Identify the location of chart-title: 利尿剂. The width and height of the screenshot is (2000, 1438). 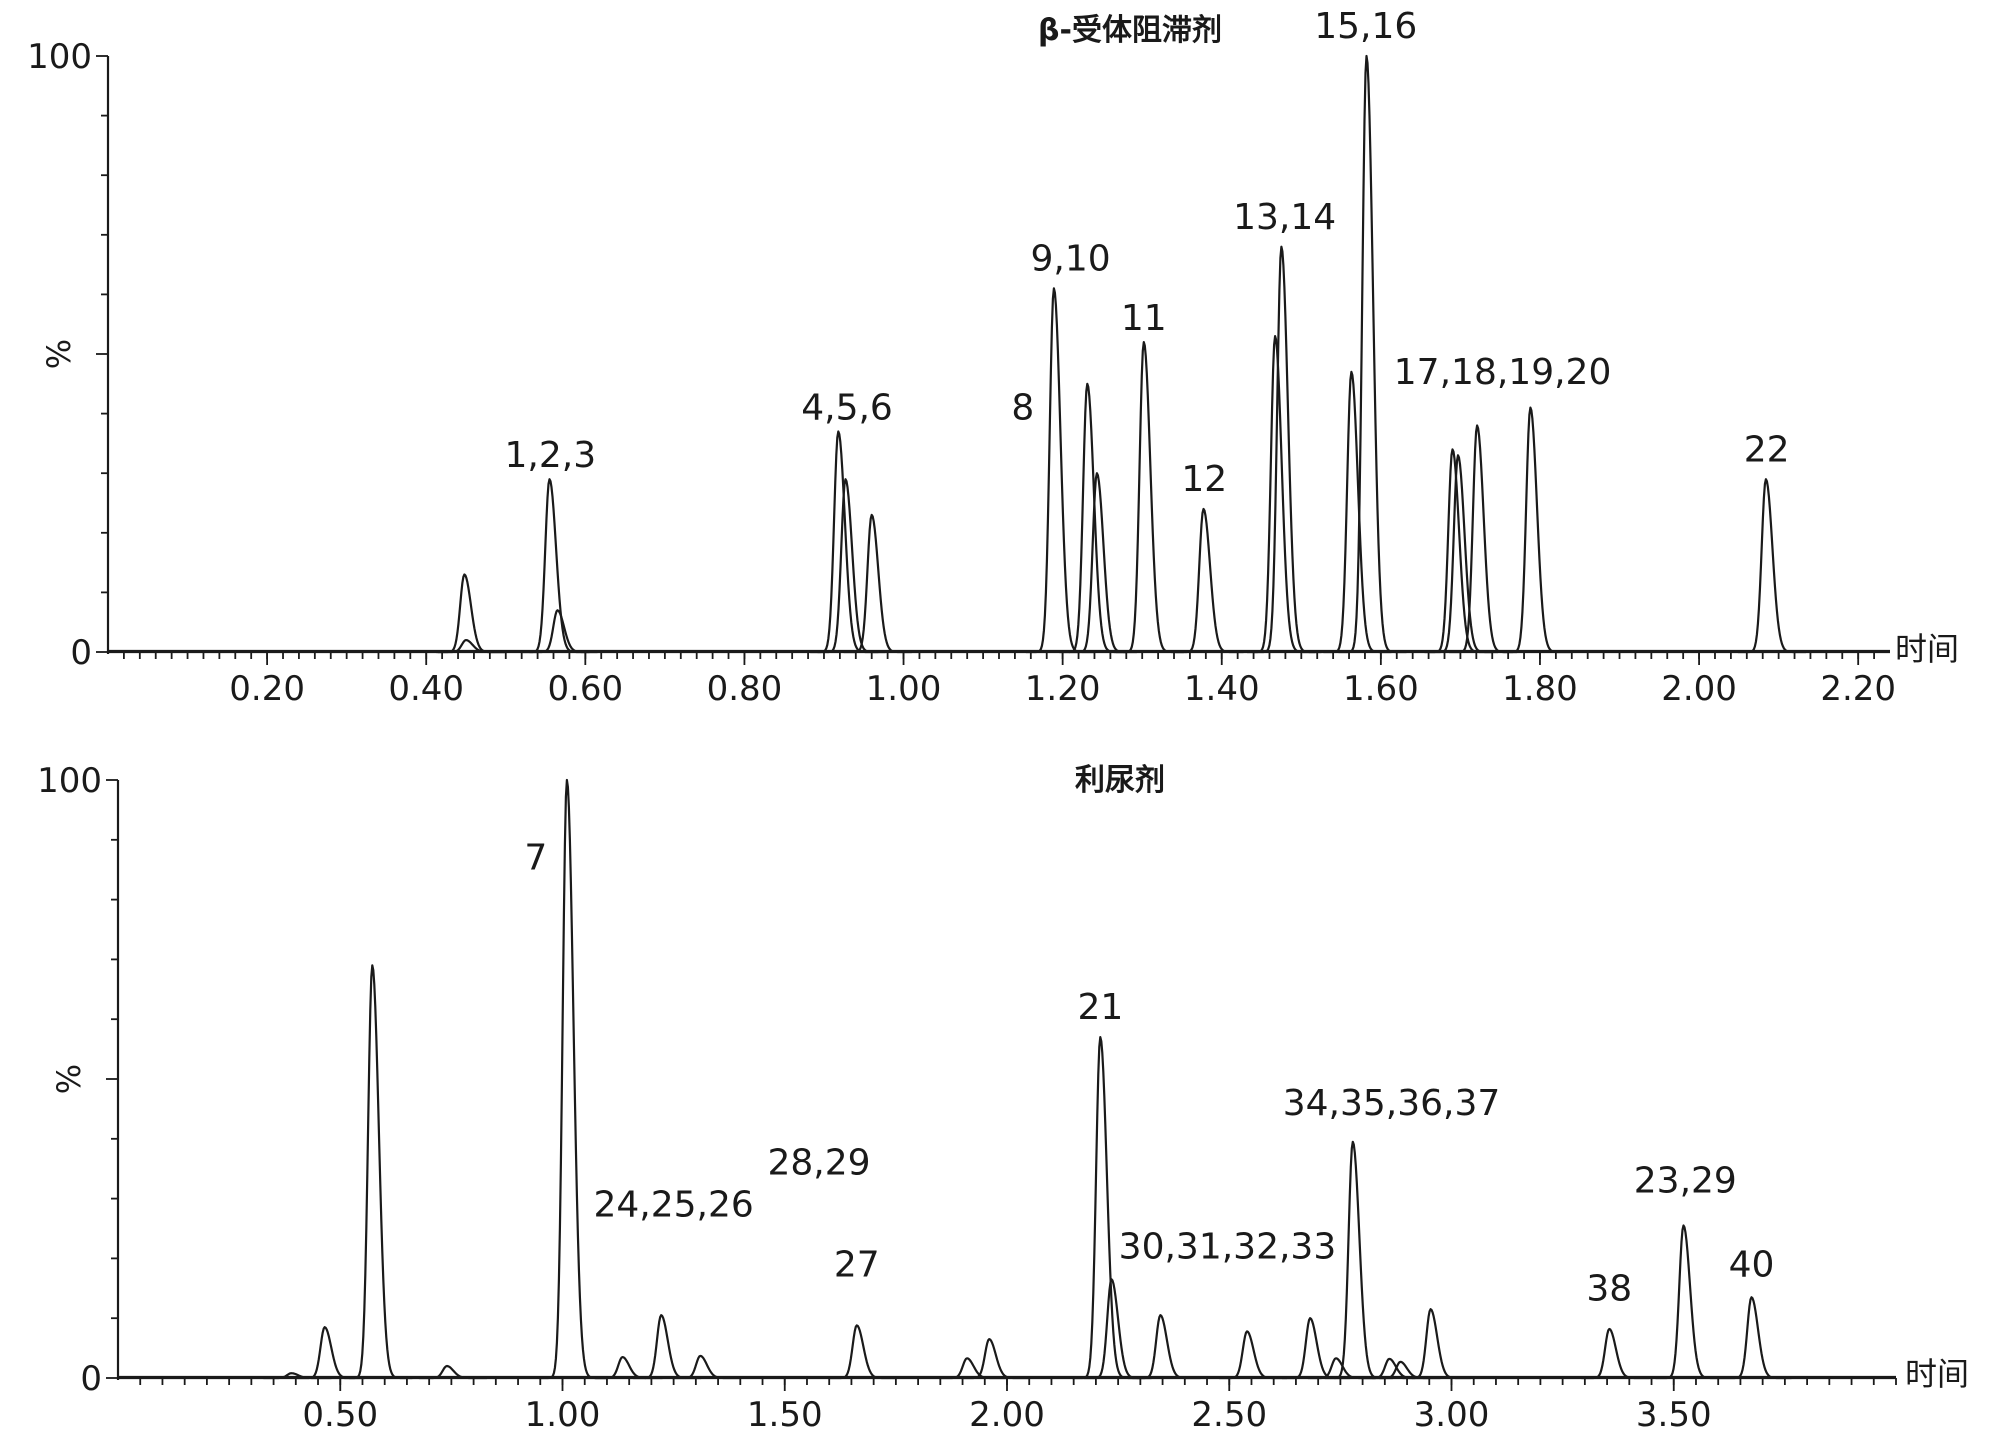
(1120, 780).